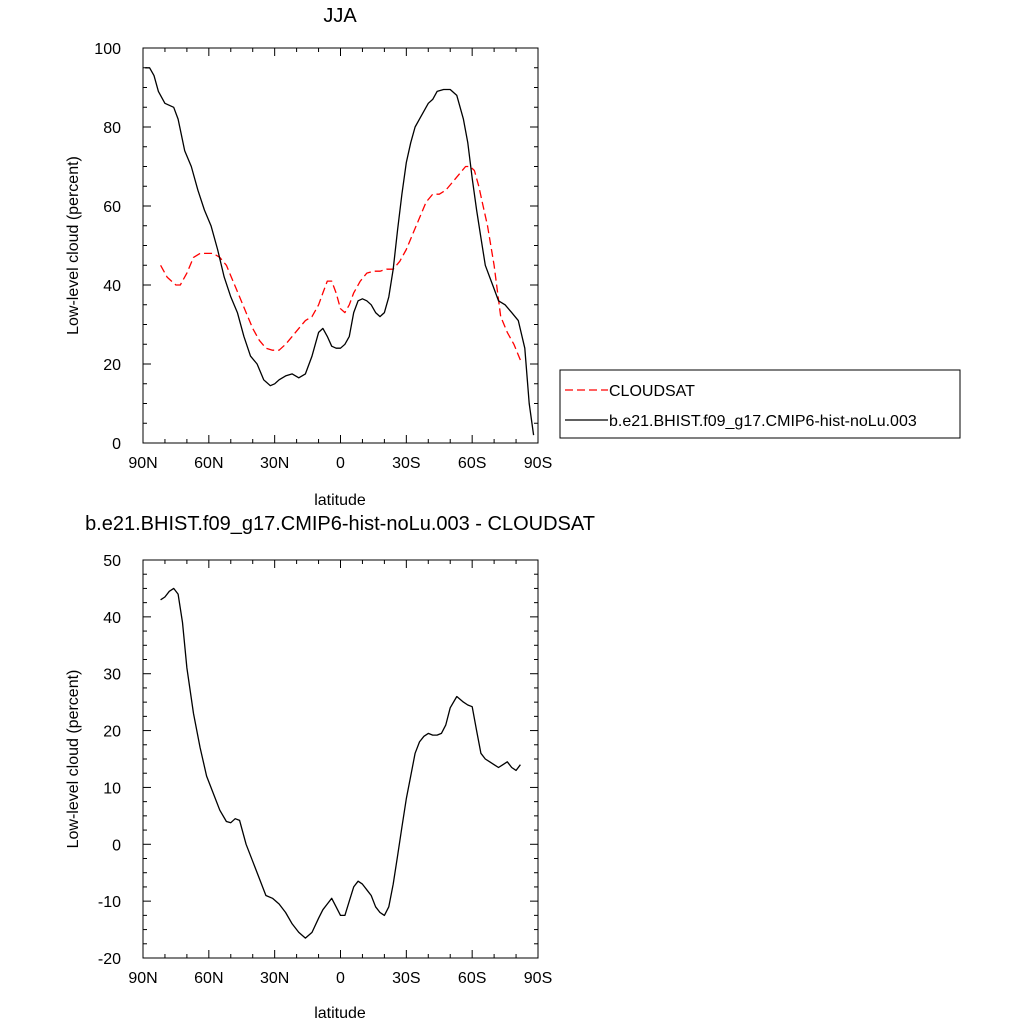  What do you see at coordinates (538, 463) in the screenshot?
I see `top-x-tick-label: 90S` at bounding box center [538, 463].